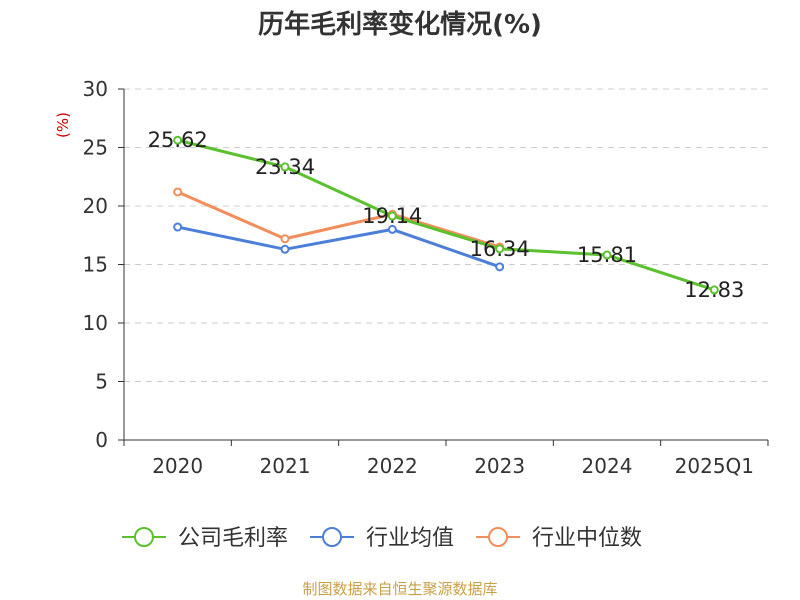 Image resolution: width=800 pixels, height=600 pixels. Describe the element at coordinates (607, 466) in the screenshot. I see `x-tick-label: 2024` at that location.